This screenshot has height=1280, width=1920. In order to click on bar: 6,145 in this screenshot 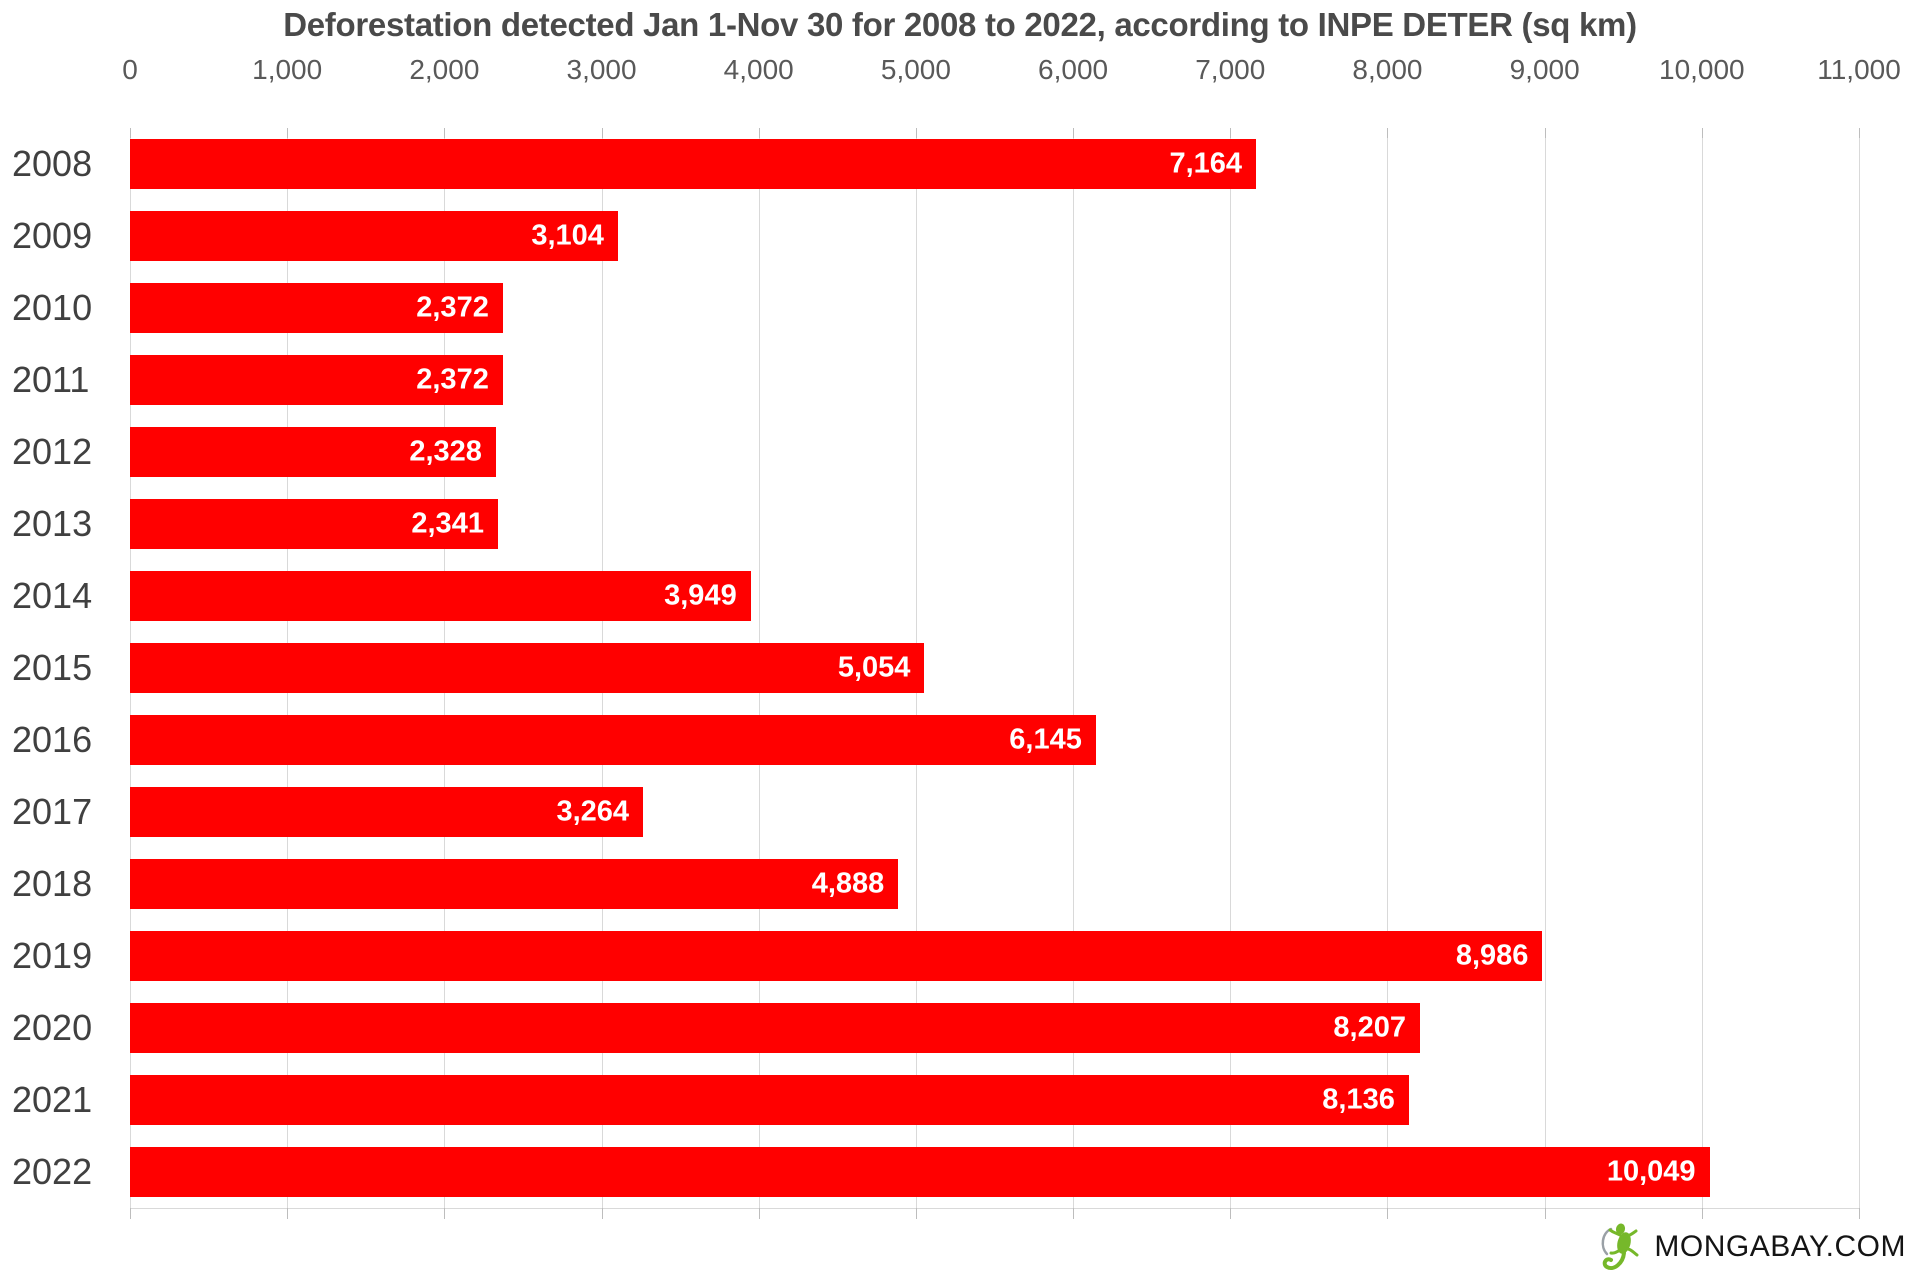, I will do `click(613, 740)`.